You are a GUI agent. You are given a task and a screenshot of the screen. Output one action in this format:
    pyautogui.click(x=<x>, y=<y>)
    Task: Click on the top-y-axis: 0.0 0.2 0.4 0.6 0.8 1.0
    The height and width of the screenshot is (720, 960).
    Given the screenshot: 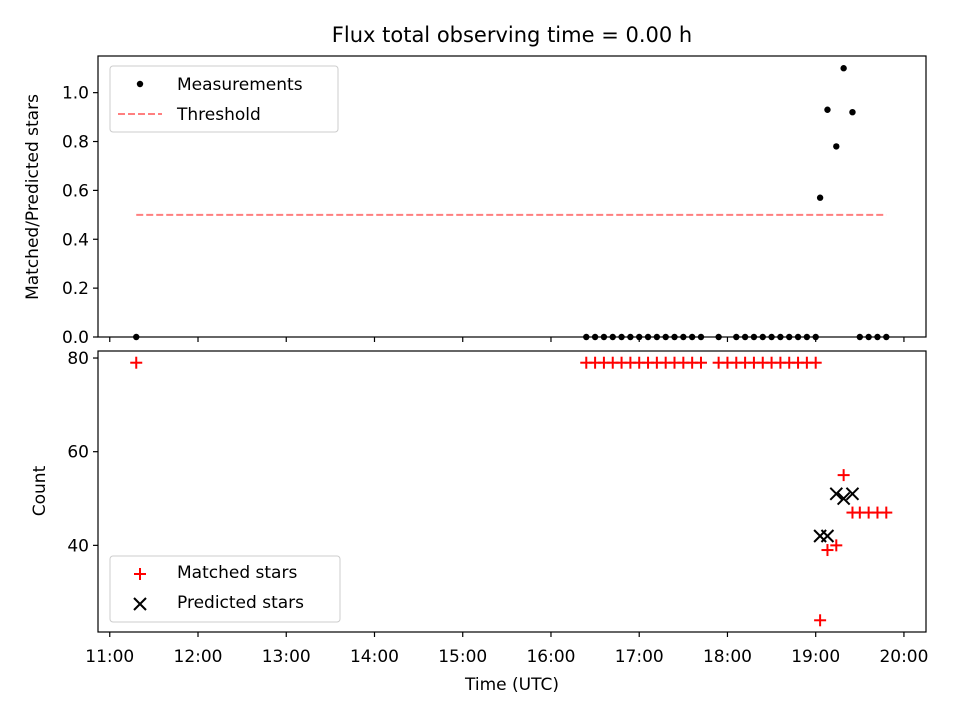 What is the action you would take?
    pyautogui.click(x=80, y=216)
    